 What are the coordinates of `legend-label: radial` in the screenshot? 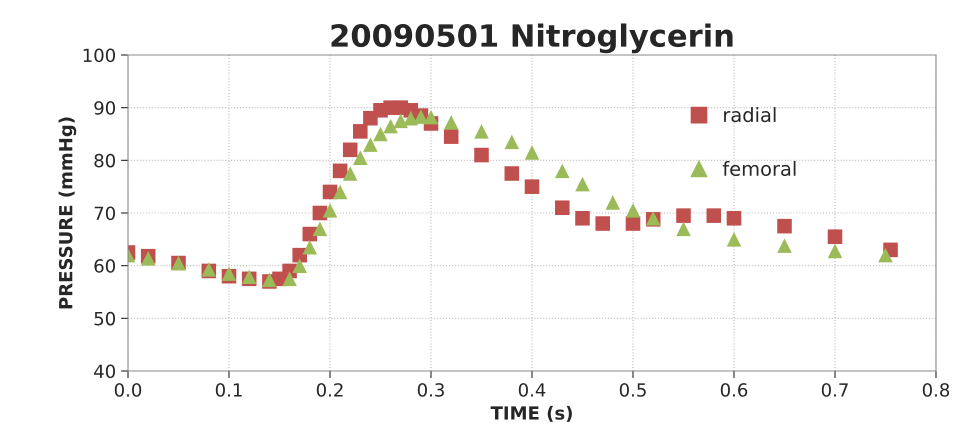 It's located at (750, 114).